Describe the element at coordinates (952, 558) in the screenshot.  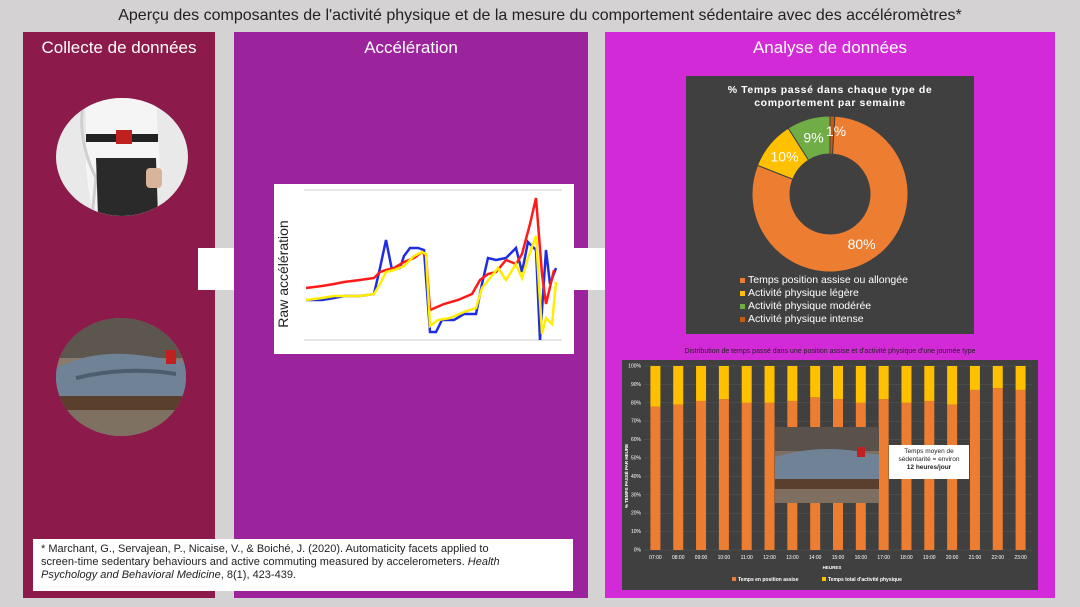
I see `x-tick-13: 20:00` at that location.